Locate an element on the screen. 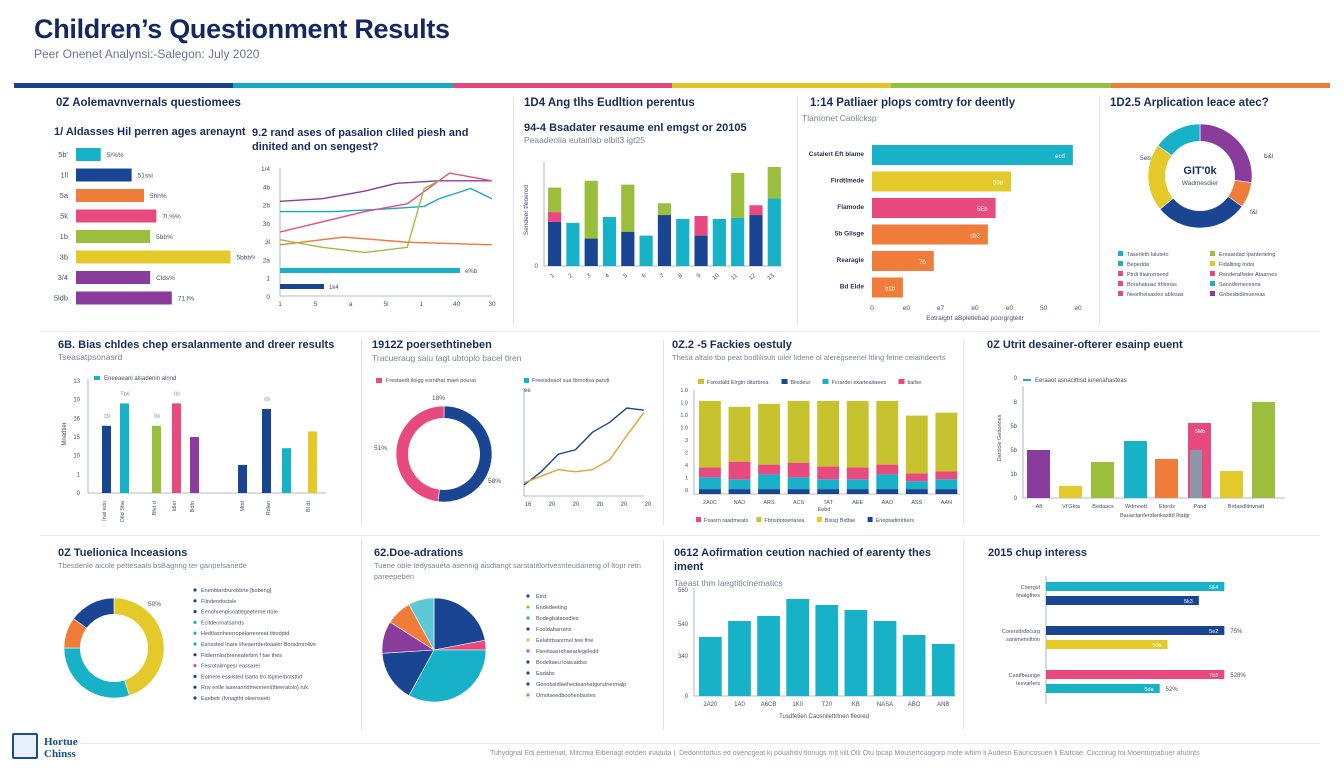  x-tick-label: 2A20 is located at coordinates (710, 705).